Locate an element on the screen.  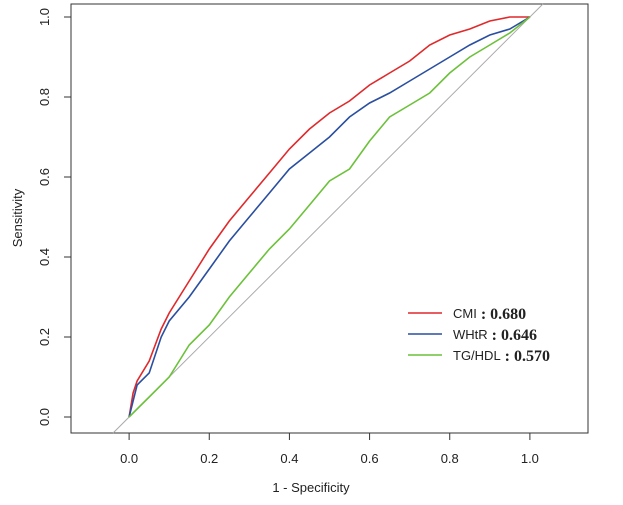
legend-label: CMI is located at coordinates (465, 313).